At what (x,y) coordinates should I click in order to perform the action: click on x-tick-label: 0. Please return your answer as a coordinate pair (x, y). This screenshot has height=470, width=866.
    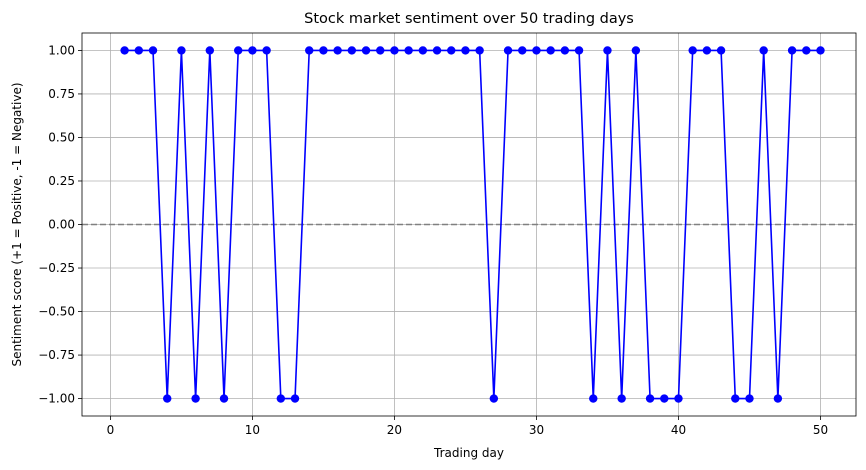
    Looking at the image, I should click on (111, 430).